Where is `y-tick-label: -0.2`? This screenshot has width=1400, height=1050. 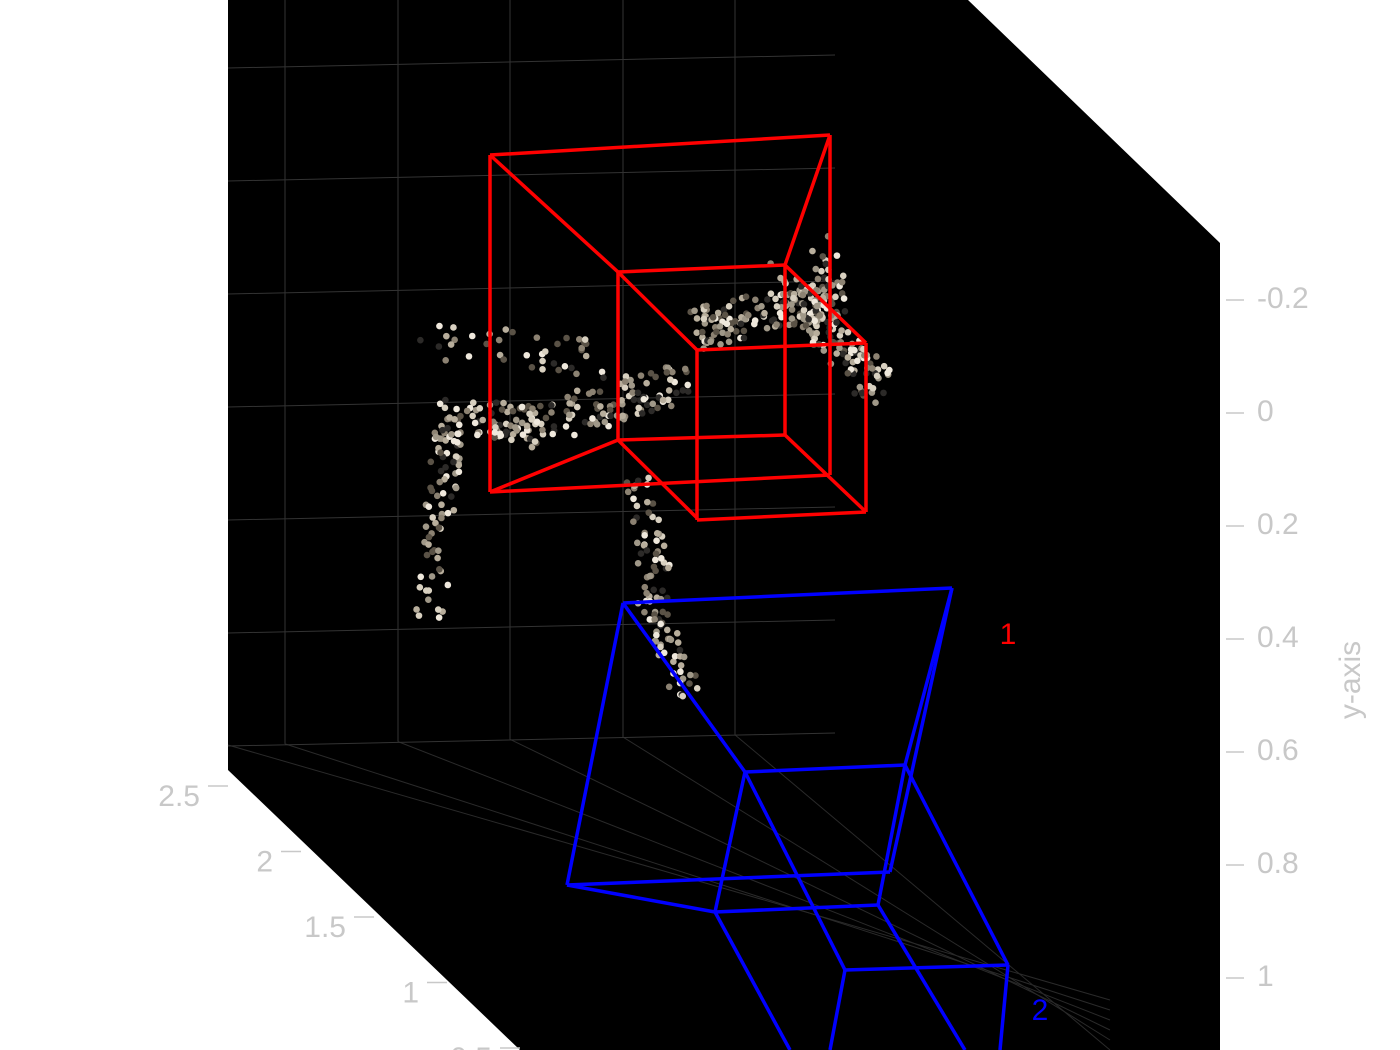
y-tick-label: -0.2 is located at coordinates (1283, 298).